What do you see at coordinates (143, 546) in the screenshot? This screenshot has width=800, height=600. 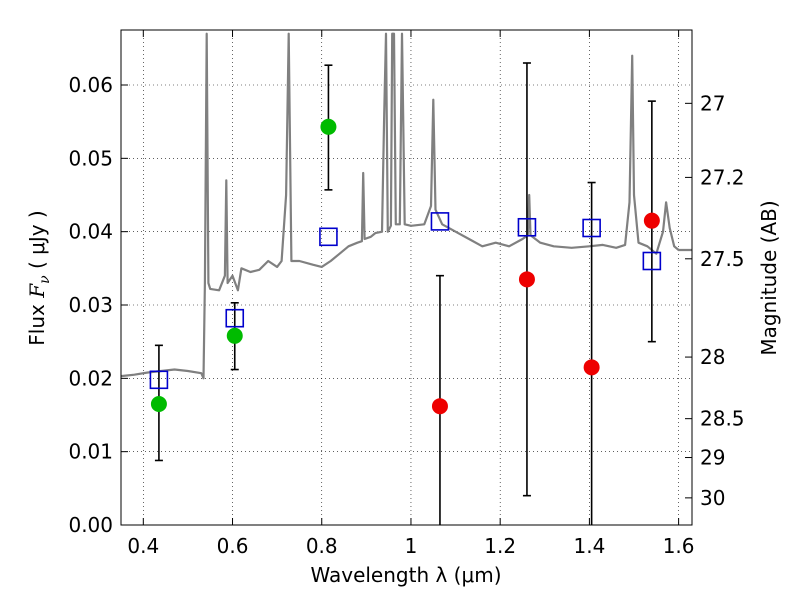 I see `x-tick-label: 0.4` at bounding box center [143, 546].